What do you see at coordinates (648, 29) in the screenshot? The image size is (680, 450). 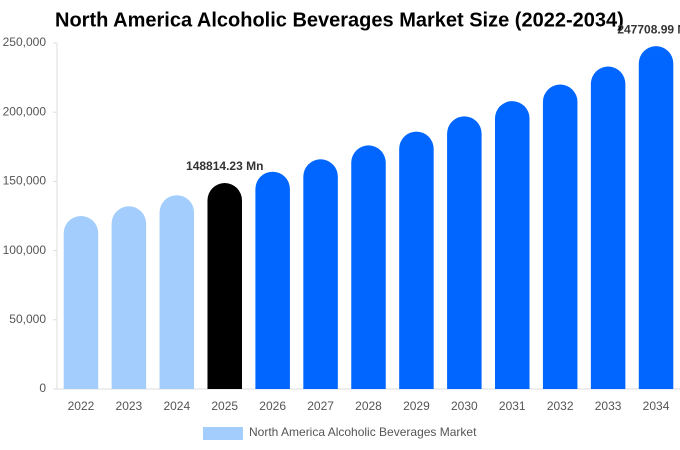 I see `value-label: 247708.99 Mn` at bounding box center [648, 29].